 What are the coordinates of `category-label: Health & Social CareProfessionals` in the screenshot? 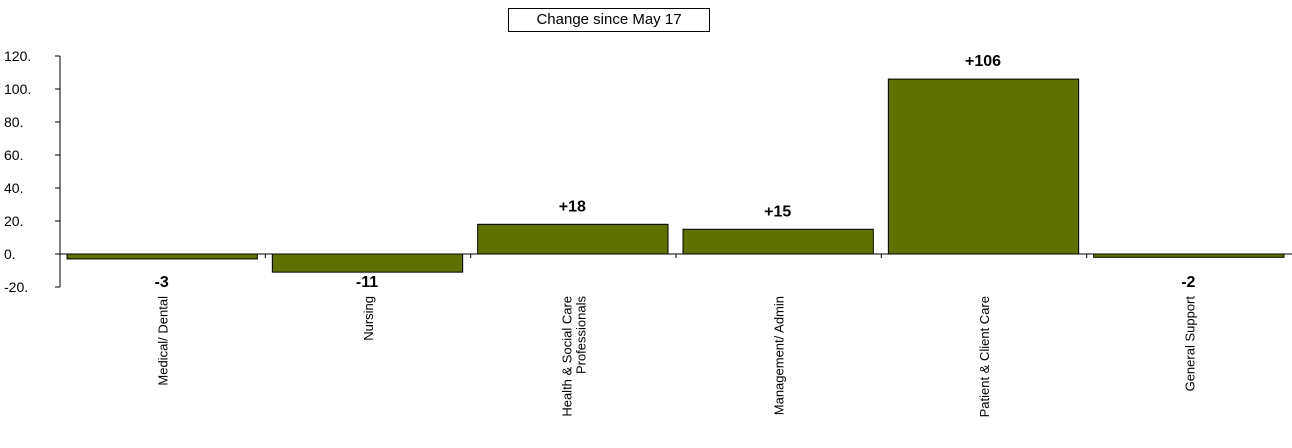 It's located at (573, 356).